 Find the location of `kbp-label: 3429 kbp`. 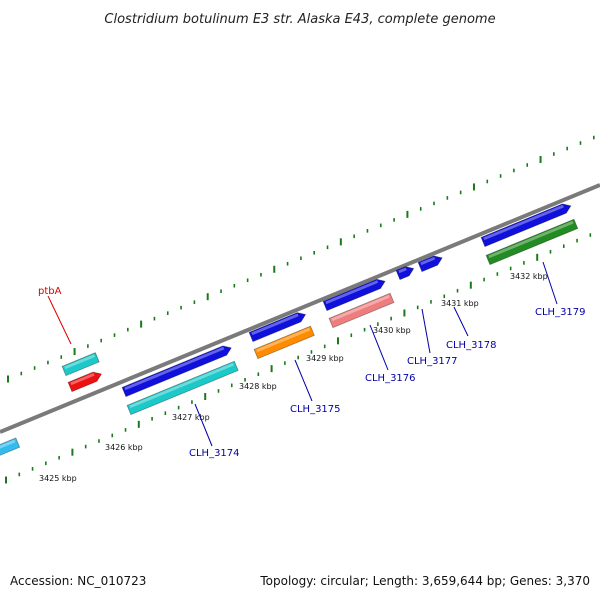

kbp-label: 3429 kbp is located at coordinates (325, 358).